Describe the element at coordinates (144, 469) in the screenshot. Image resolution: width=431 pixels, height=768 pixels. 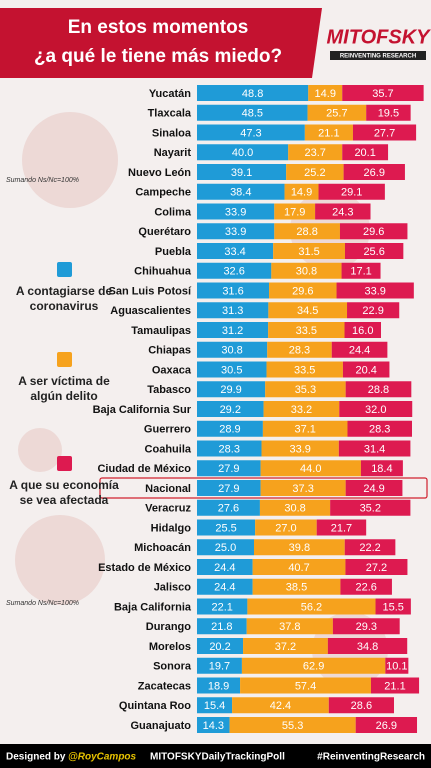
I see `category-label: Ciudad de México` at that location.